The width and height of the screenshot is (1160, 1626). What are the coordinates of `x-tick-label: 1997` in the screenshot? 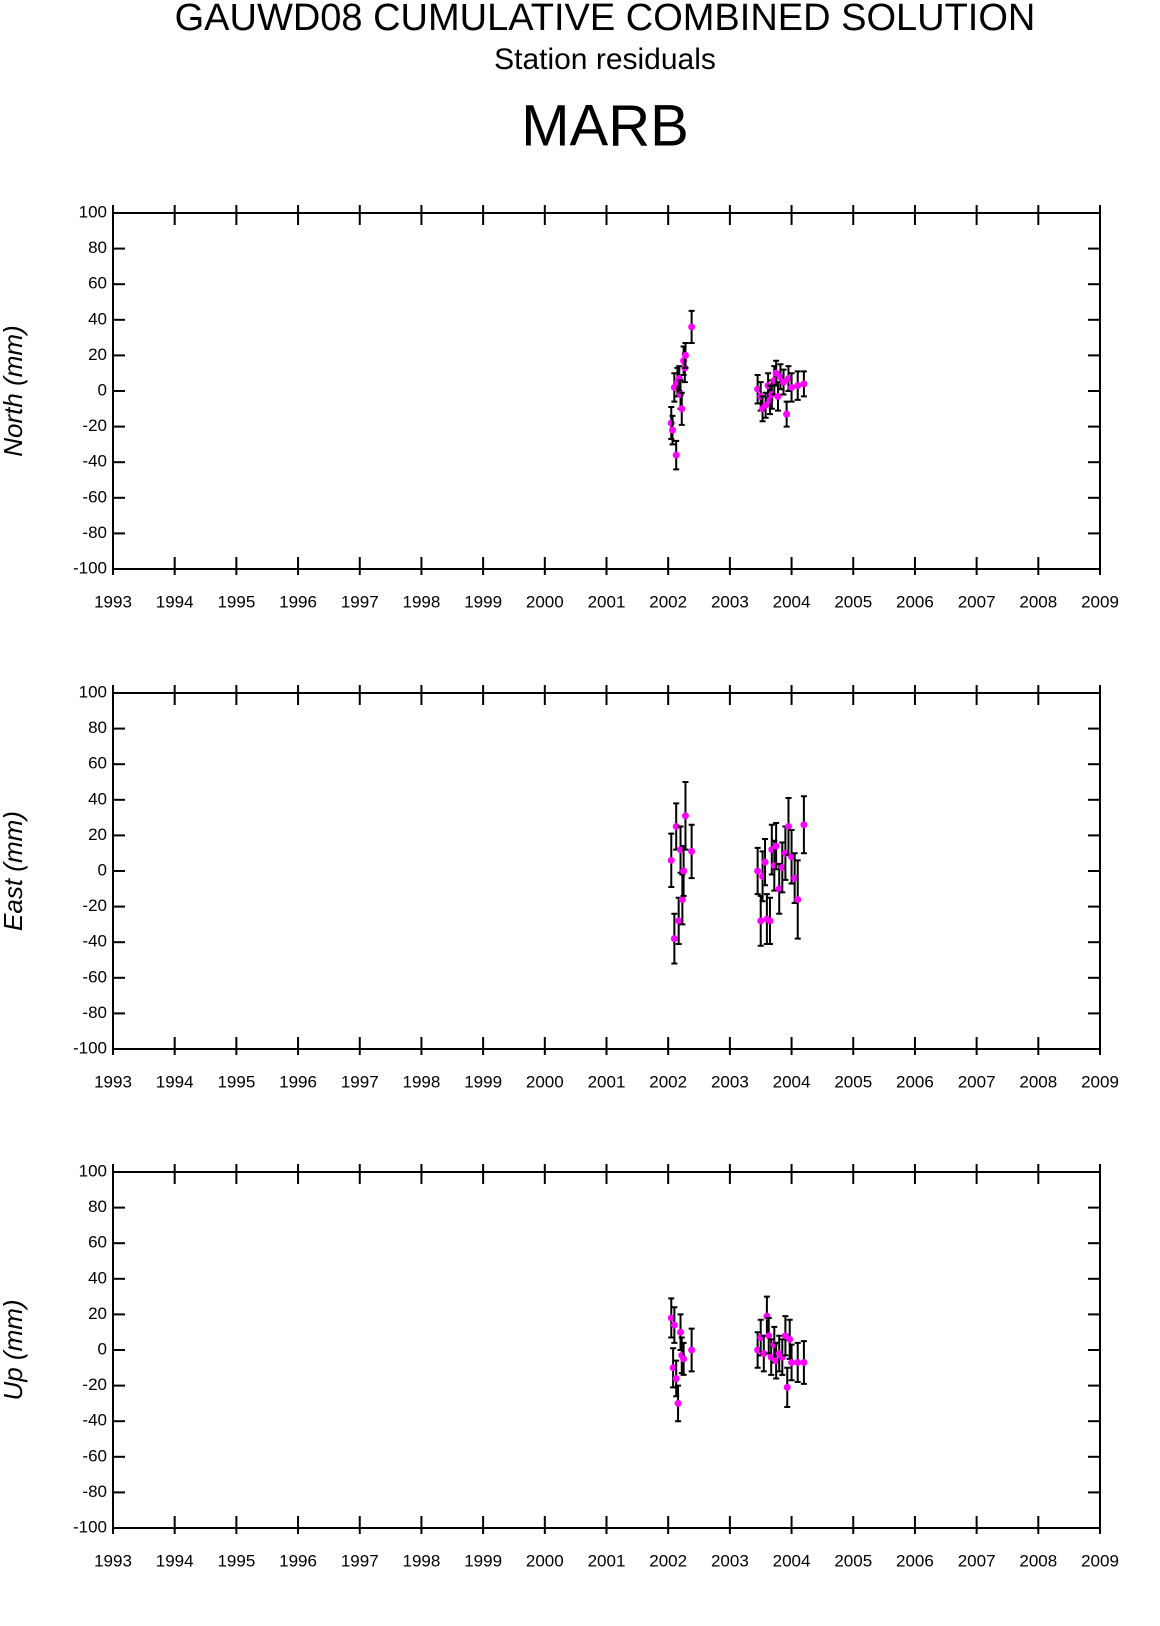 It's located at (360, 1081).